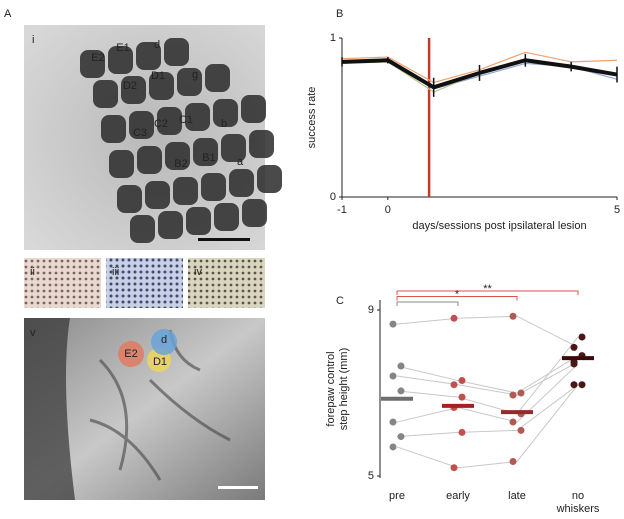 The height and width of the screenshot is (519, 624). I want to click on panel-label: A, so click(8, 14).